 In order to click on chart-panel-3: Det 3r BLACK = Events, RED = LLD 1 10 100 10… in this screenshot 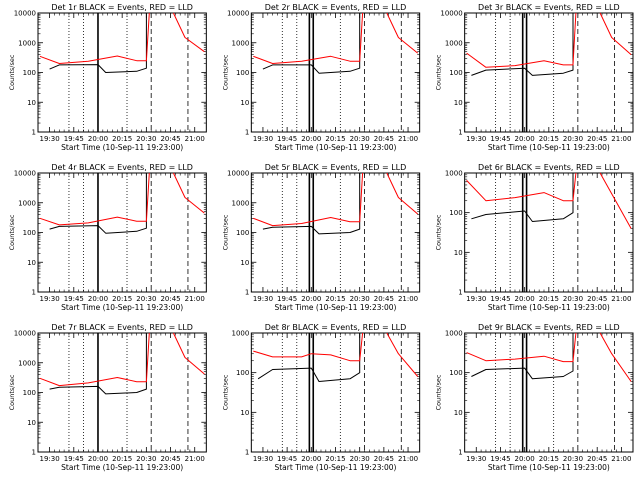, I will do `click(534, 77)`.